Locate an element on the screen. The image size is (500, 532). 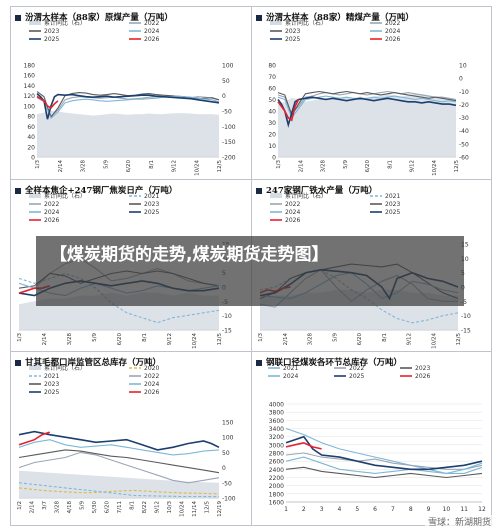
panel-title-text: 全样本焦企+247钢厂焦炭日产（万吨） is located at coordinates (101, 191).